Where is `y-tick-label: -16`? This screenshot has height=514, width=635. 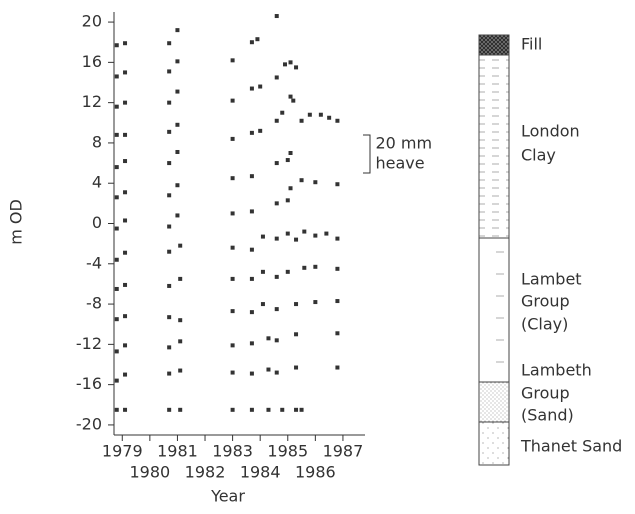
y-tick-label: -16 is located at coordinates (89, 383).